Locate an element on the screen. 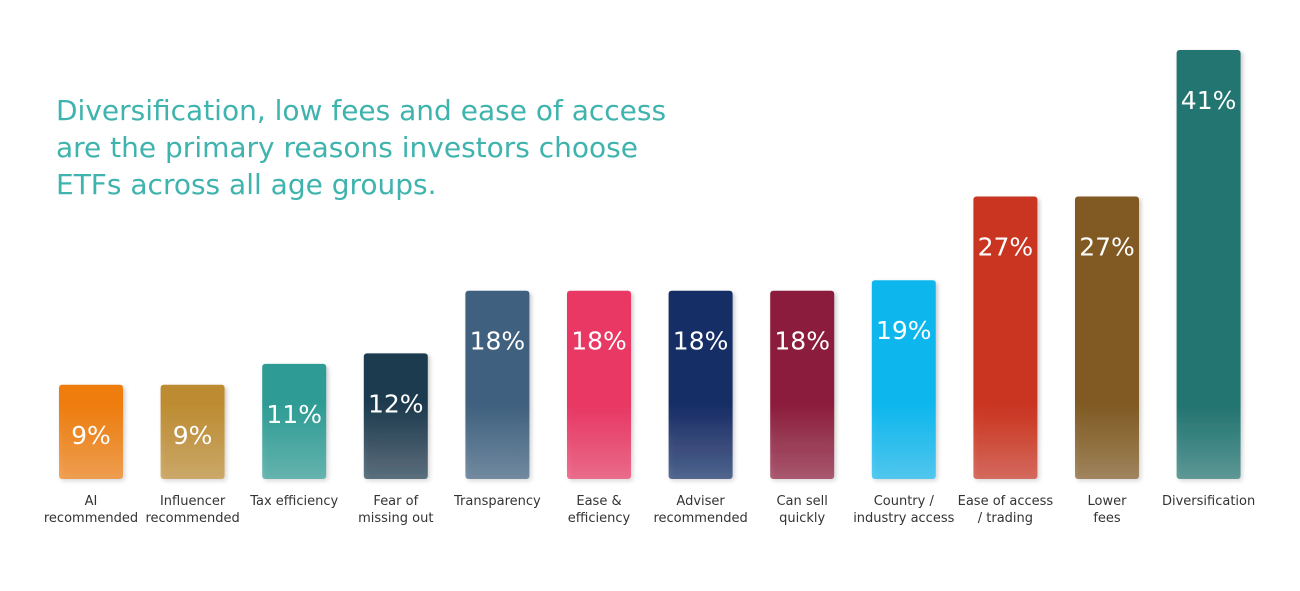 The width and height of the screenshot is (1300, 591). bar-group: 19% Country / industry access is located at coordinates (904, 403).